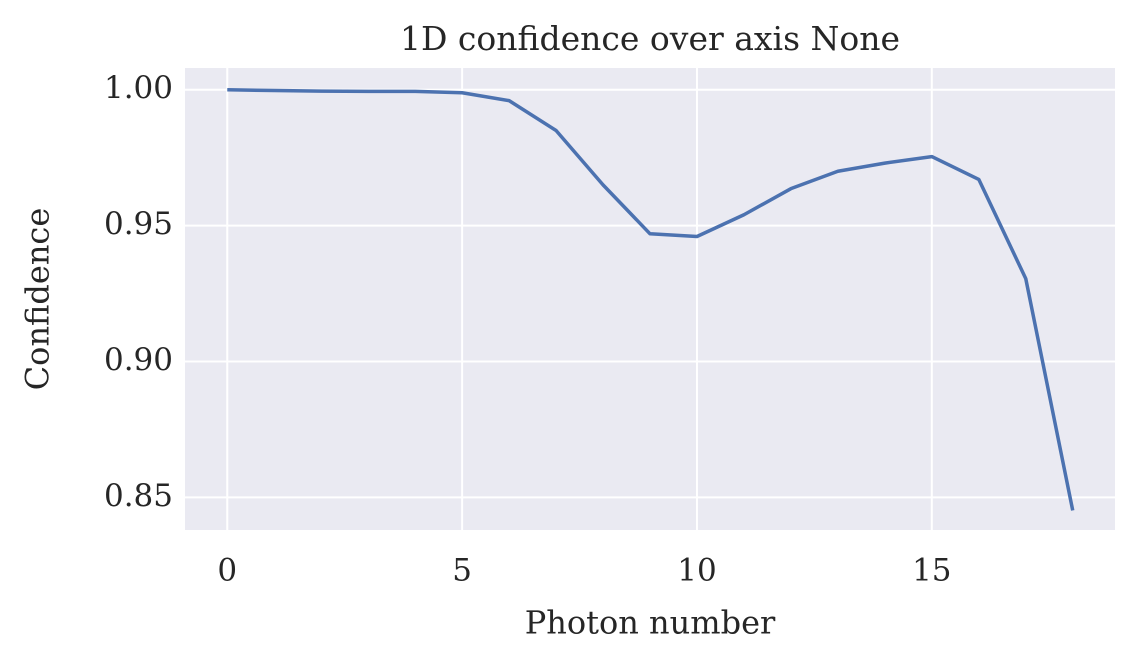 The image size is (1135, 666). What do you see at coordinates (138, 224) in the screenshot?
I see `y-tick-label: 0.95` at bounding box center [138, 224].